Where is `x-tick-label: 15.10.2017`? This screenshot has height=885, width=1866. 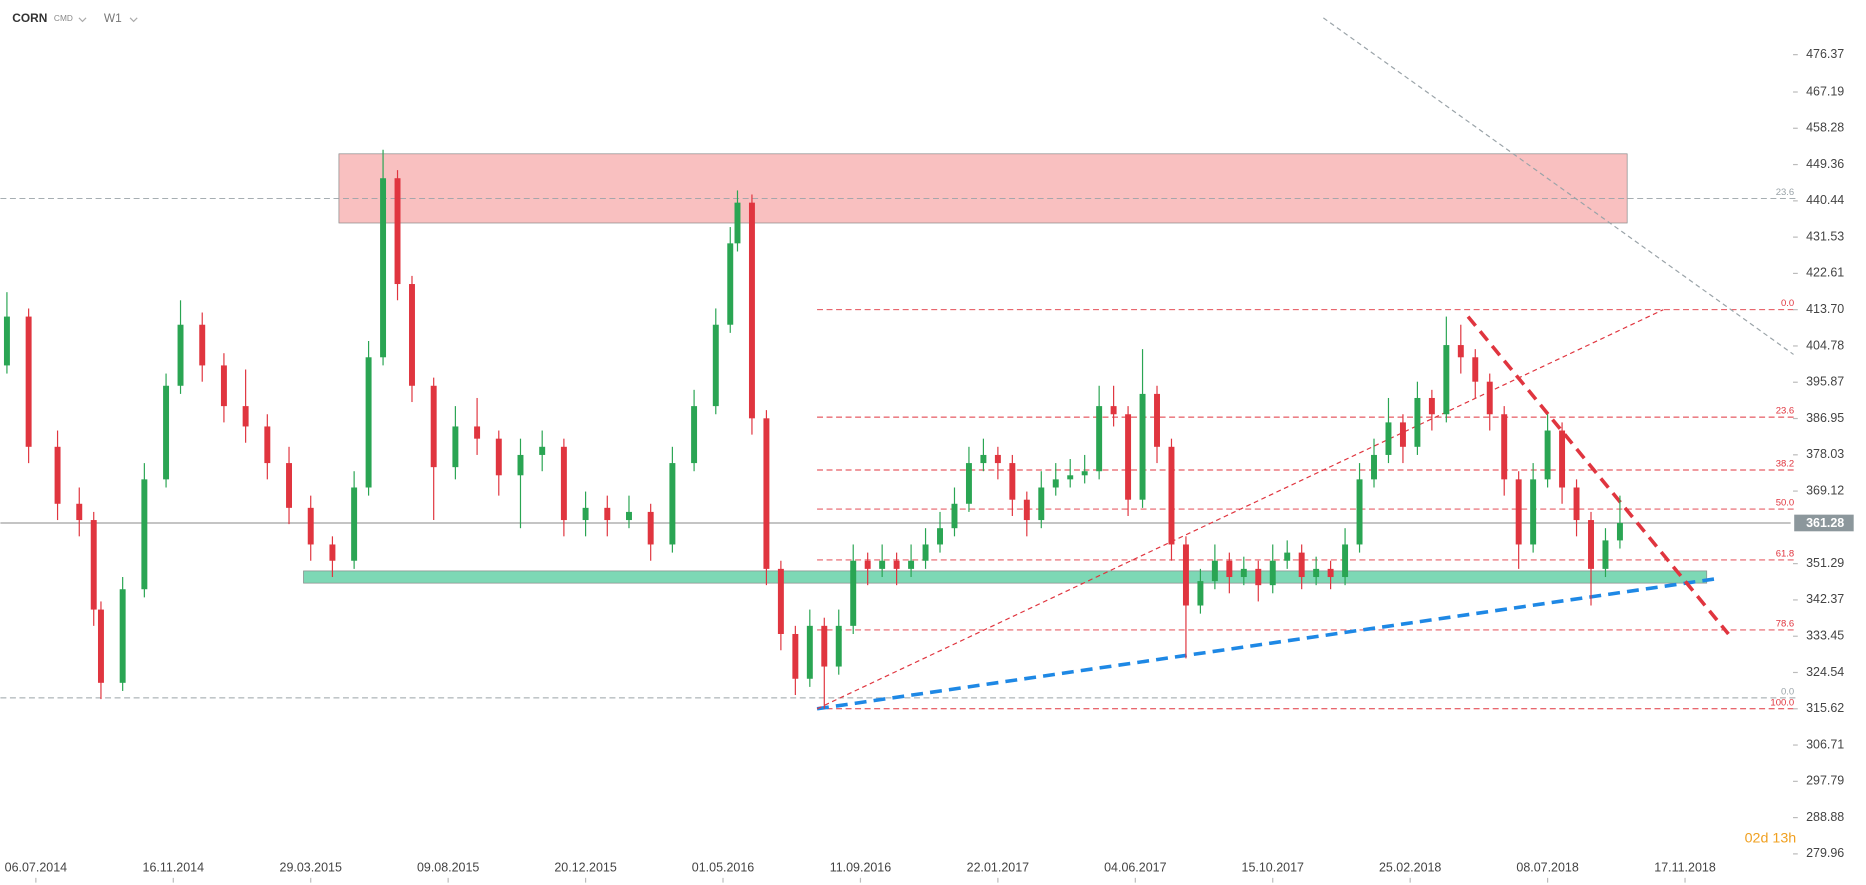 x-tick-label: 15.10.2017 is located at coordinates (1273, 868).